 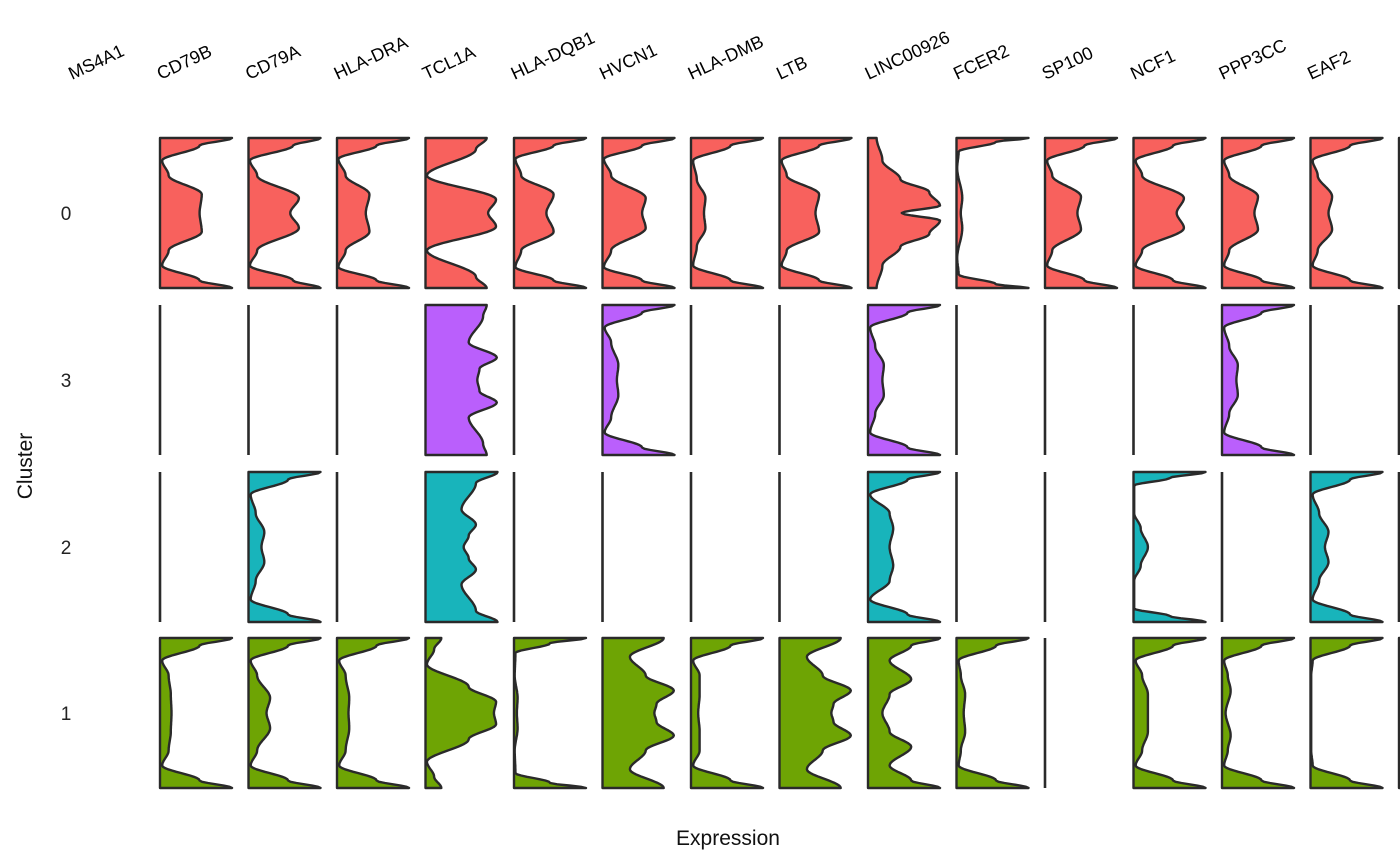 I want to click on gene-label-eaf2: EAF2, so click(x=1328, y=64).